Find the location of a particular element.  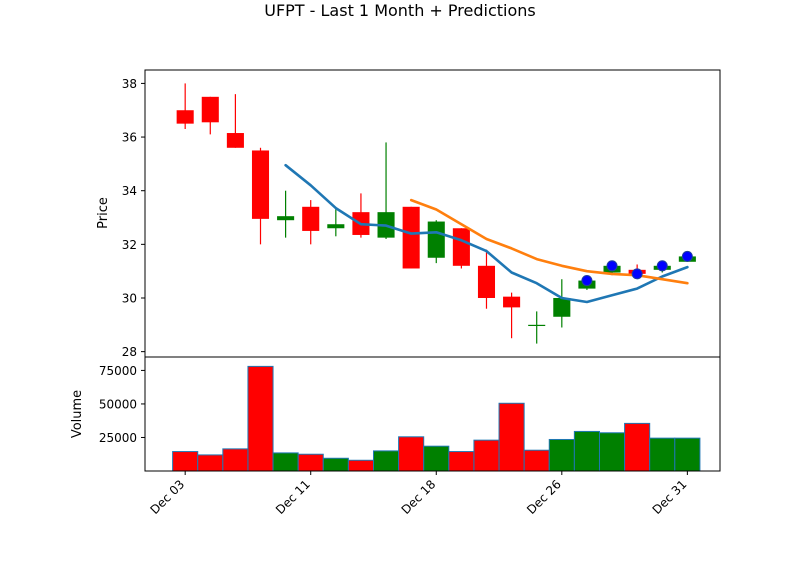

x-tick-label: Dec 31 is located at coordinates (670, 497).